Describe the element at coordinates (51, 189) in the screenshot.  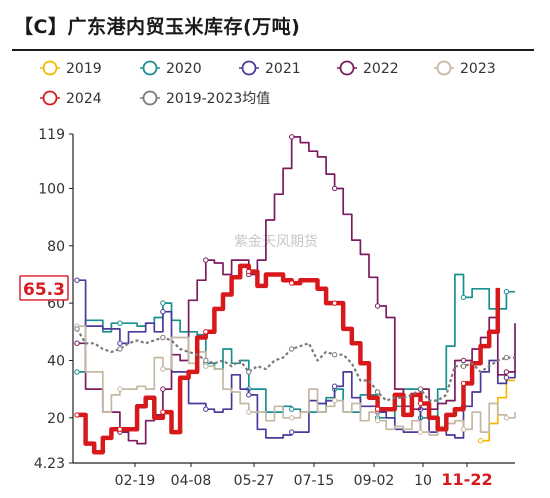
I see `y-tick-label: 100` at that location.